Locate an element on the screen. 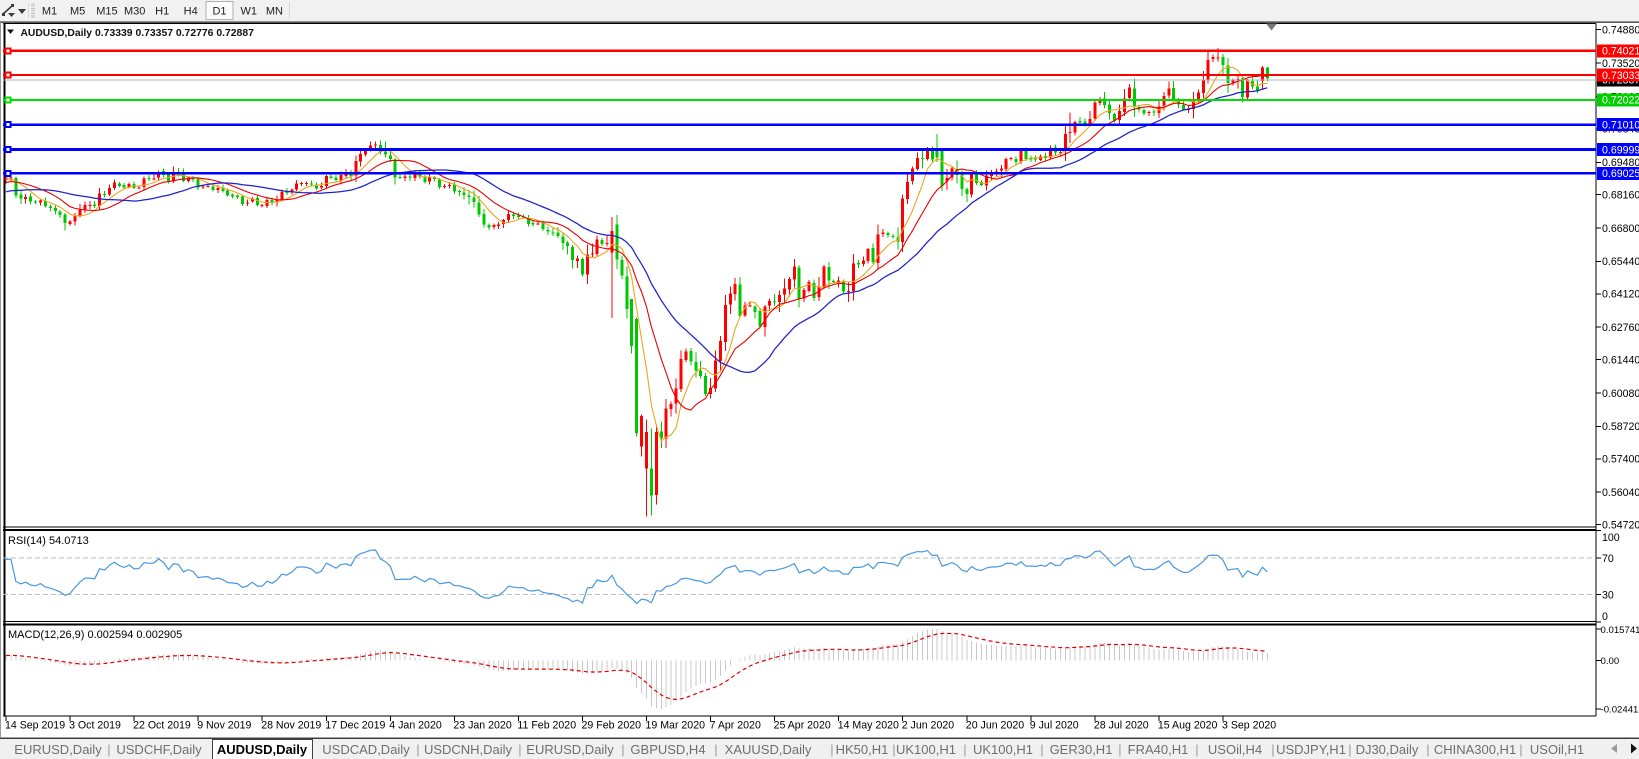  svg-text: 0.56040 is located at coordinates (1620, 493).